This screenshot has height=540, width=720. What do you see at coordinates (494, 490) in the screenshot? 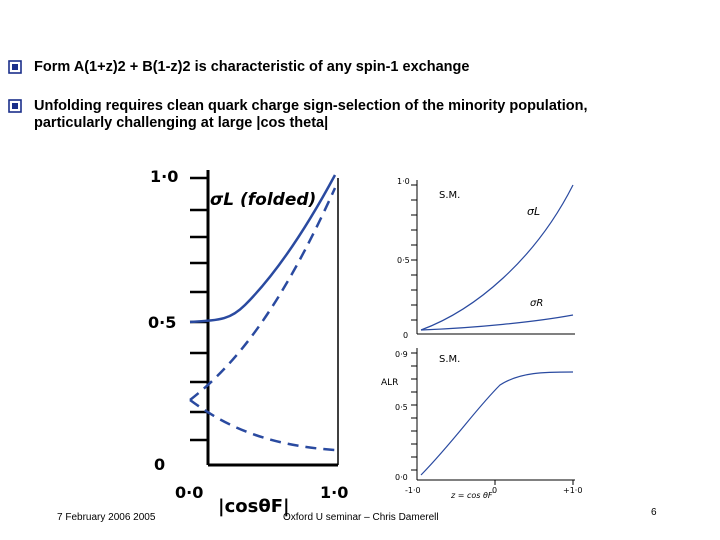
I see `right-bottom-x-mid-label: 0` at bounding box center [494, 490].